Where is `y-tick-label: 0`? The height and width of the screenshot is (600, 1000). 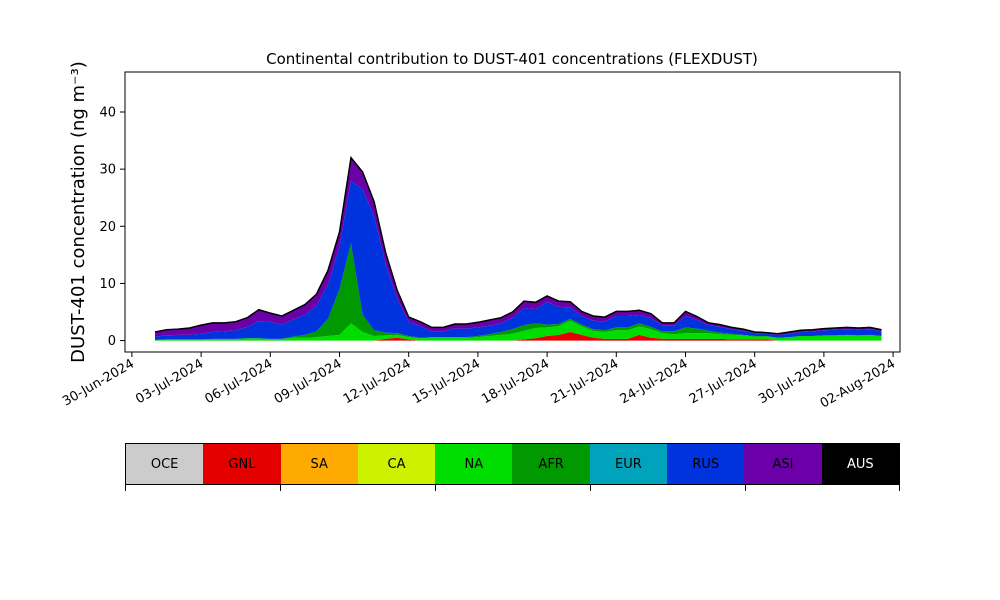
y-tick-label: 0 is located at coordinates (112, 341).